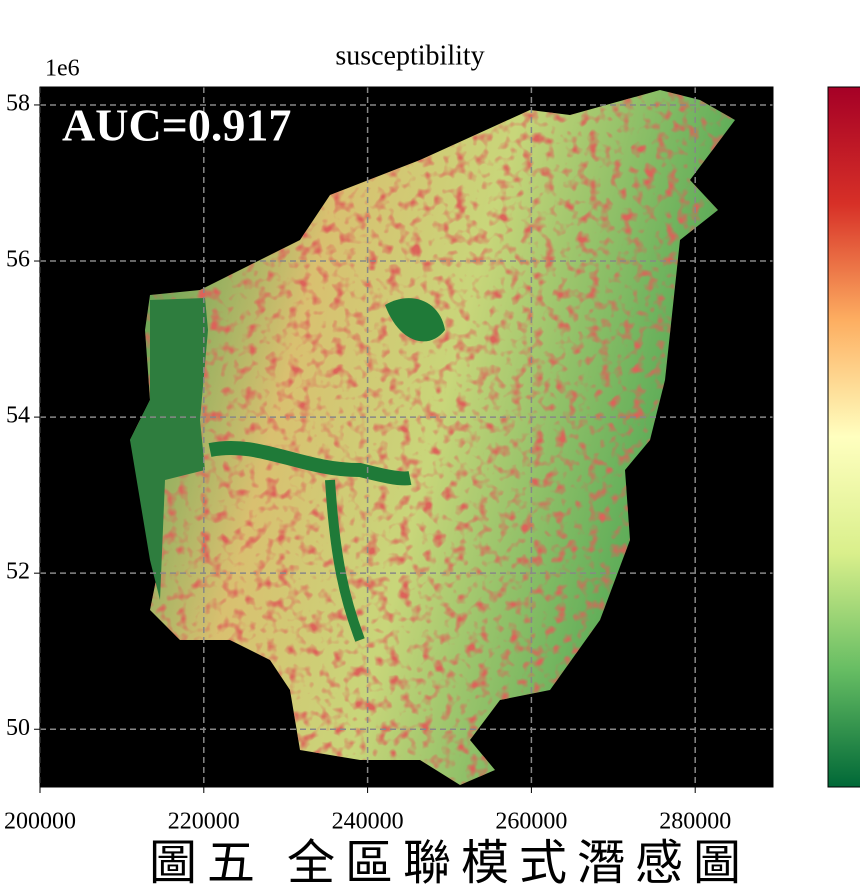 The width and height of the screenshot is (860, 888). Describe the element at coordinates (450, 862) in the screenshot. I see `figure-caption: 圖五 全區聯模式潛感圖` at that location.